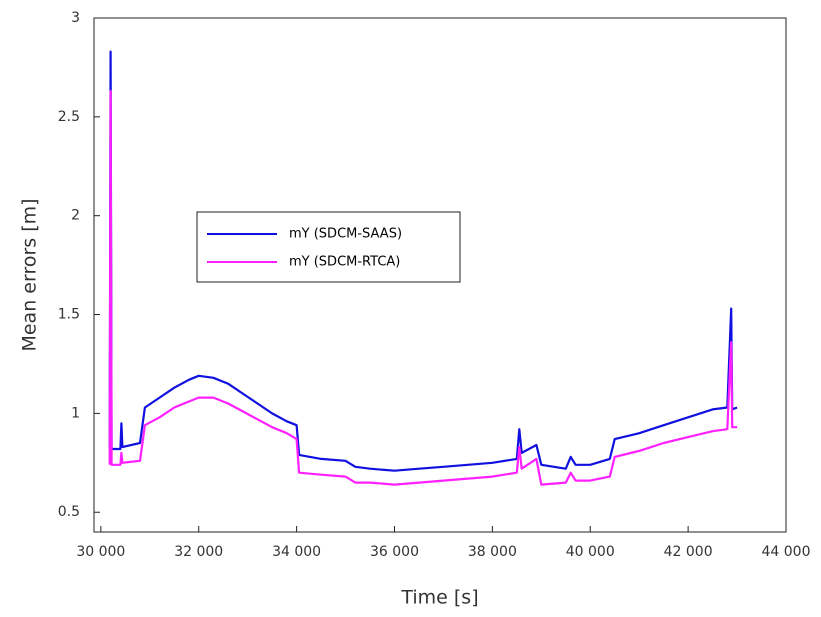 This screenshot has height=617, width=821. What do you see at coordinates (492, 552) in the screenshot?
I see `x-tick-label: 38 000` at bounding box center [492, 552].